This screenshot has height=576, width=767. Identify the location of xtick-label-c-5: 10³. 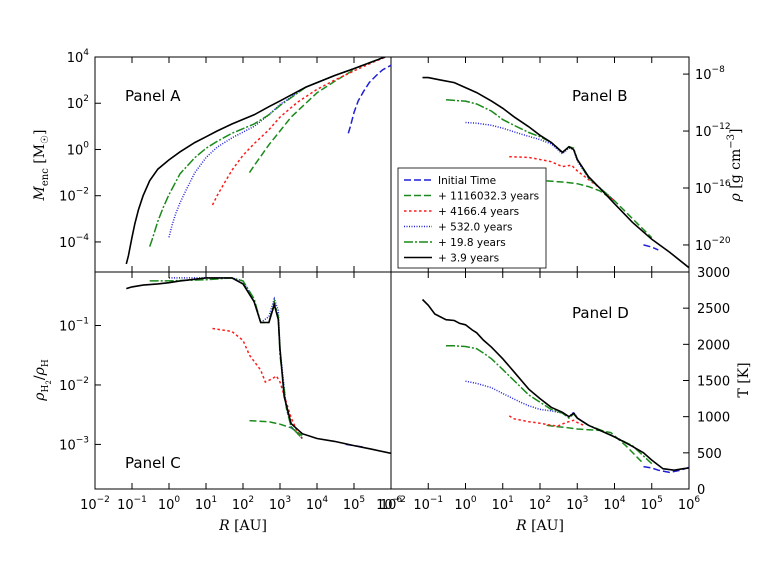
(280, 504).